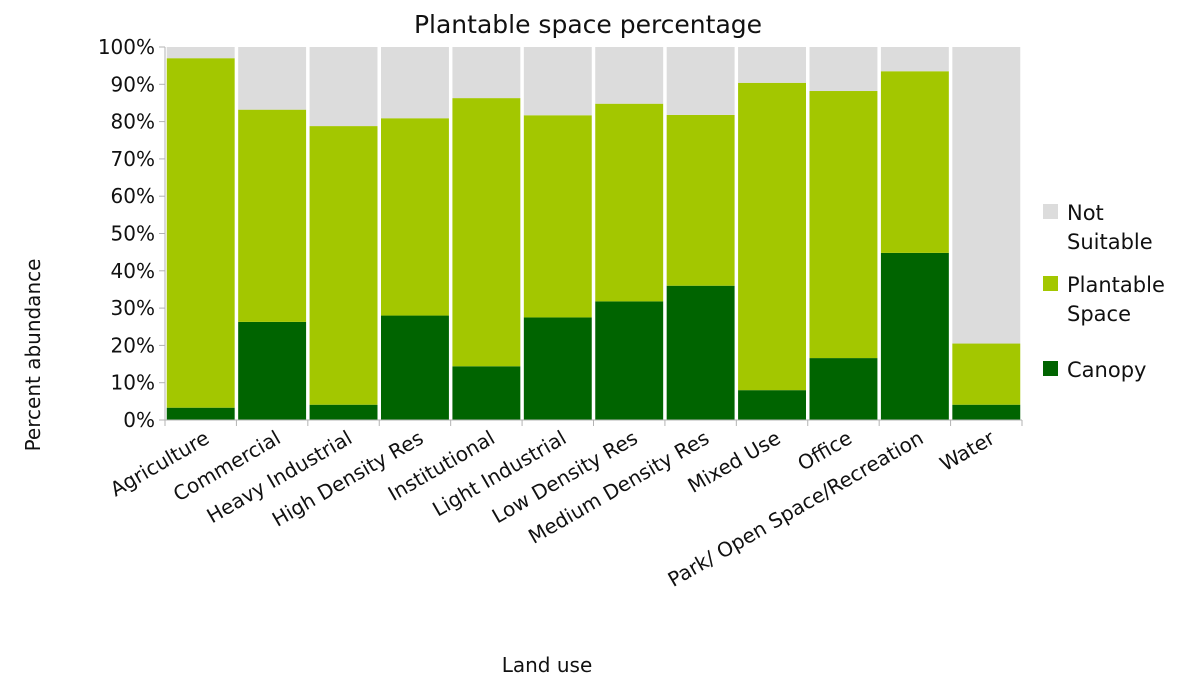 The width and height of the screenshot is (1184, 680). Describe the element at coordinates (133, 308) in the screenshot. I see `y-tick-label: 30%` at that location.